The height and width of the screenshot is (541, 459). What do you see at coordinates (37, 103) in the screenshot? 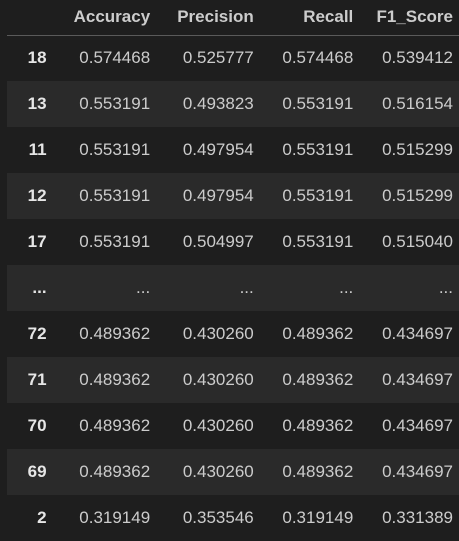
I see `row-index: 13` at bounding box center [37, 103].